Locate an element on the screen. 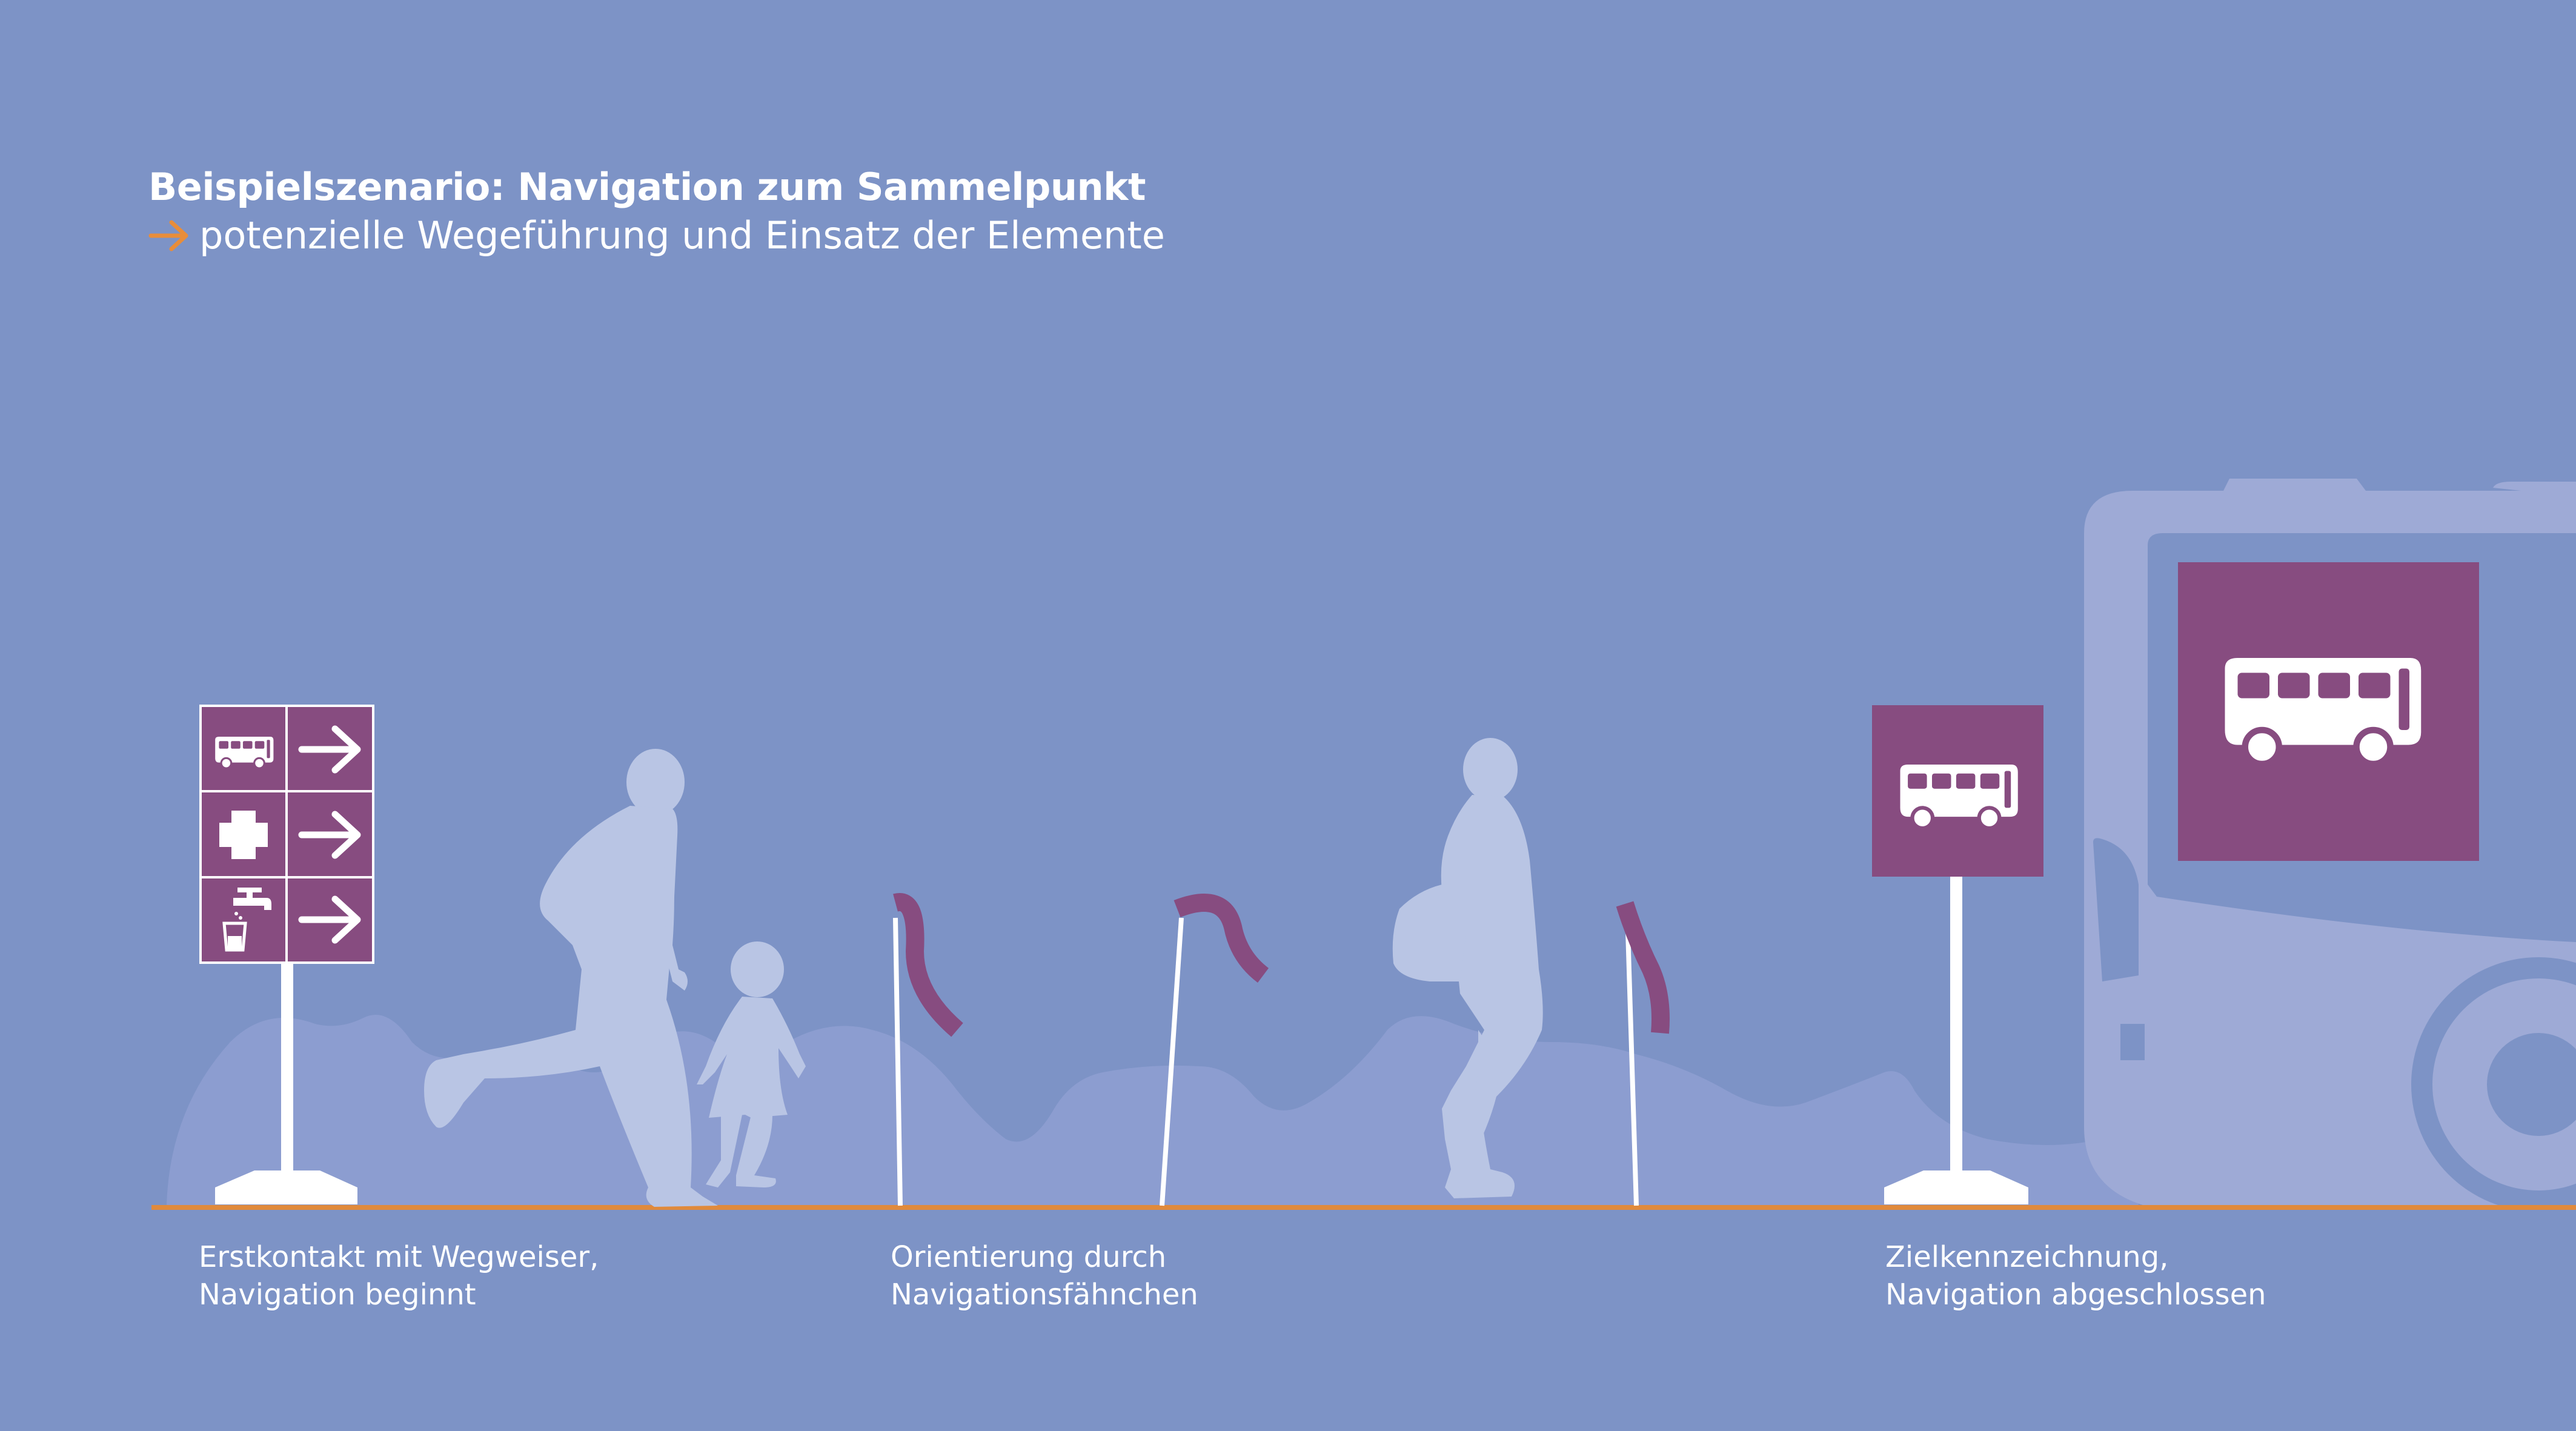  water-tap-icon is located at coordinates (247, 920).